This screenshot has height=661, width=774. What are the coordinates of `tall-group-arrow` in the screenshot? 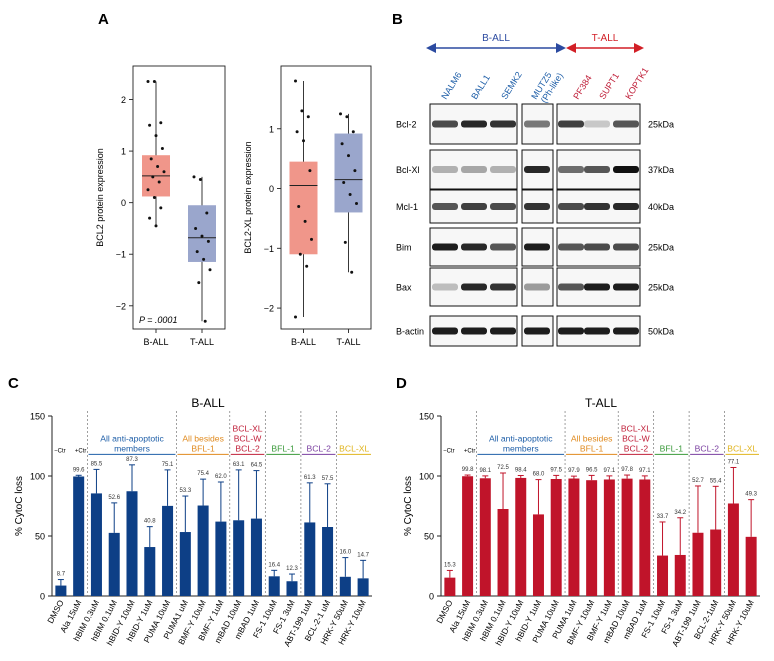 It's located at (605, 48).